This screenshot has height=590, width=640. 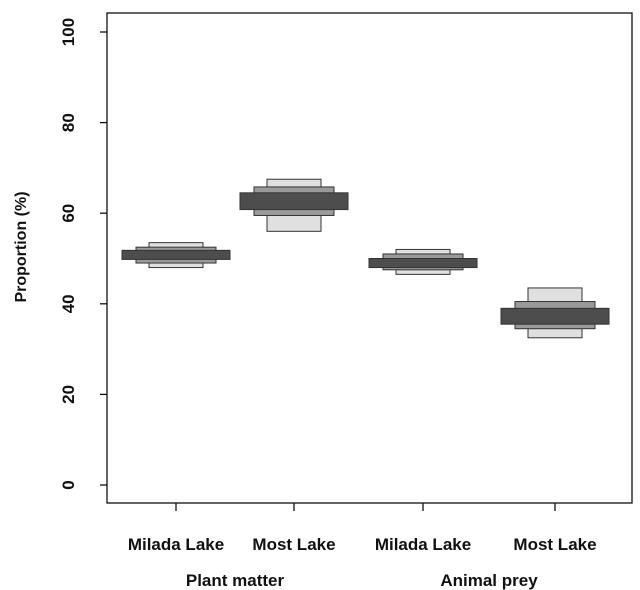 What do you see at coordinates (83, 254) in the screenshot?
I see `y-axis: 0 20 40 60 80 100` at bounding box center [83, 254].